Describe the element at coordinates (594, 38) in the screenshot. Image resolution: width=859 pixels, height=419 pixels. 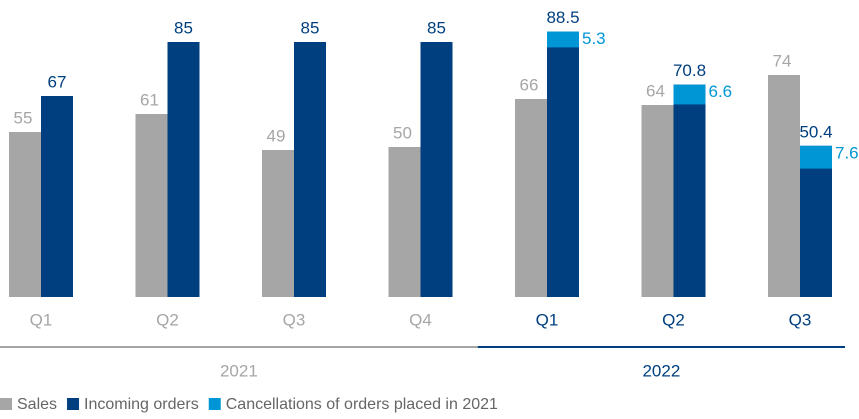
I see `value-label: 5.3` at that location.